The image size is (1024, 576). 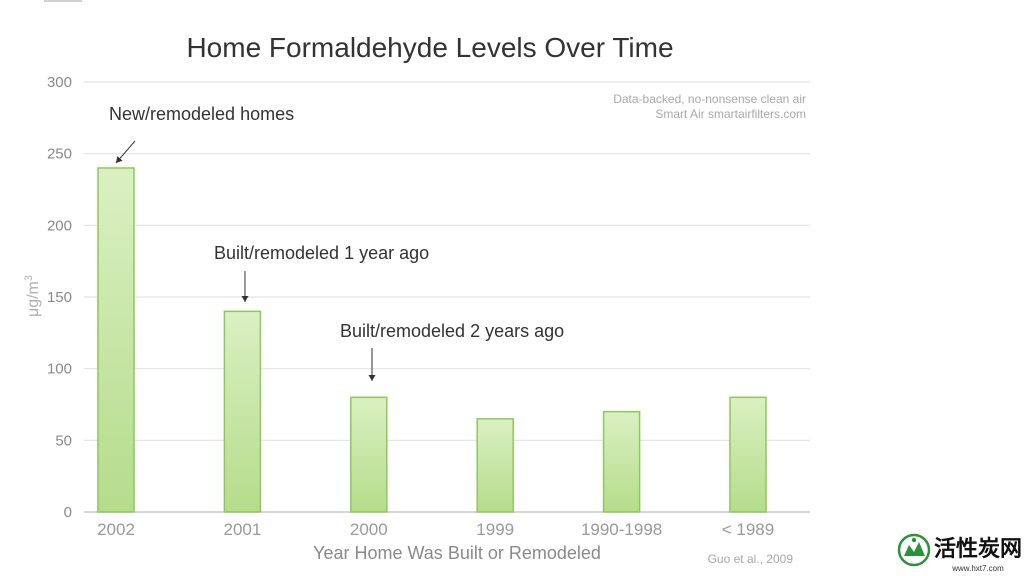 I want to click on annotation-label: Built/remodeled 1 year ago, so click(x=321, y=253).